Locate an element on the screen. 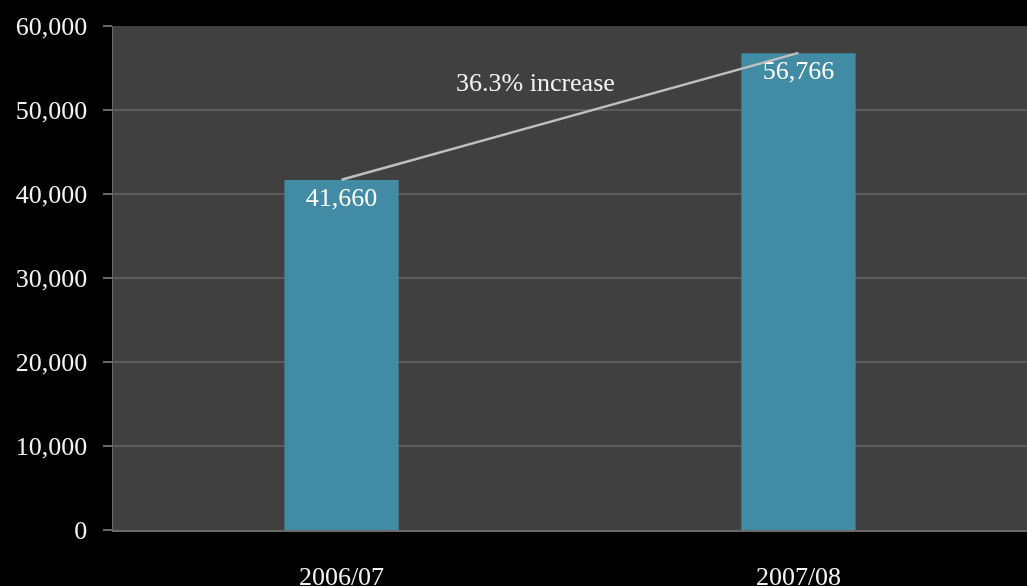  y-tick-label: 40,000 is located at coordinates (51, 195).